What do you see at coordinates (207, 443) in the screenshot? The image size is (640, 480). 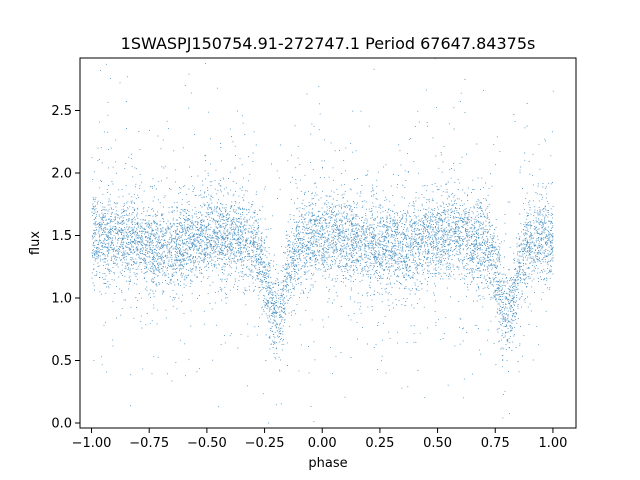 I see `x-tick-label: −0.50` at bounding box center [207, 443].